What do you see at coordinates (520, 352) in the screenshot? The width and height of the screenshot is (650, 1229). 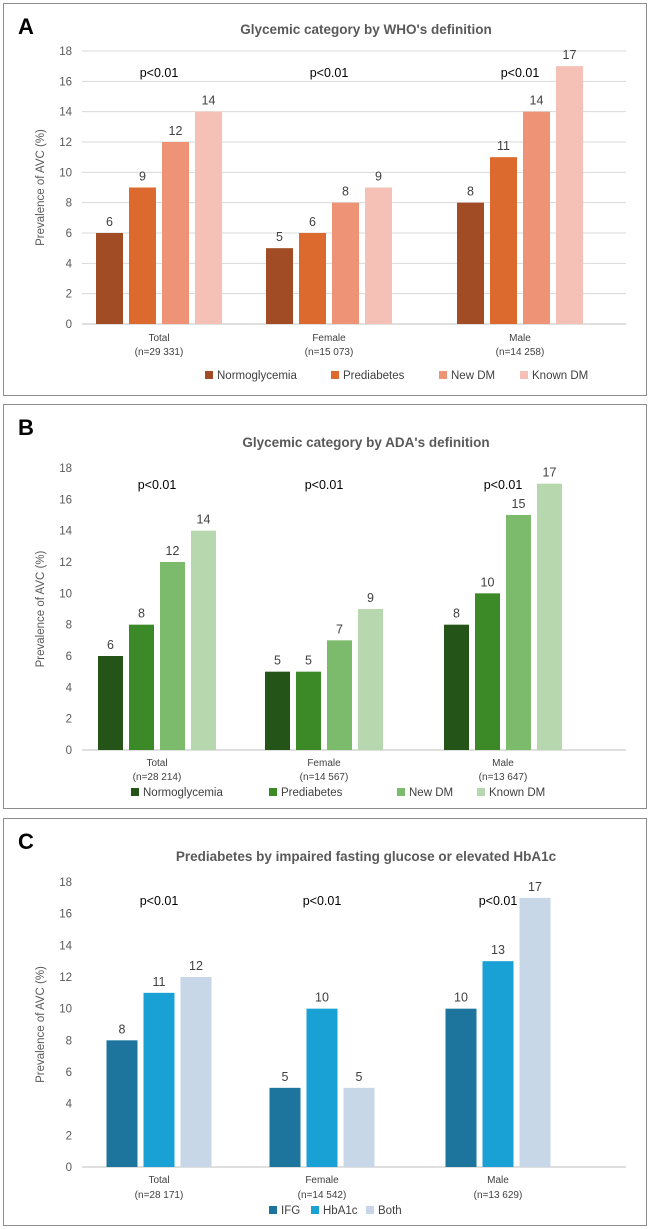 I see `x-category-n: (n=14 258)` at bounding box center [520, 352].